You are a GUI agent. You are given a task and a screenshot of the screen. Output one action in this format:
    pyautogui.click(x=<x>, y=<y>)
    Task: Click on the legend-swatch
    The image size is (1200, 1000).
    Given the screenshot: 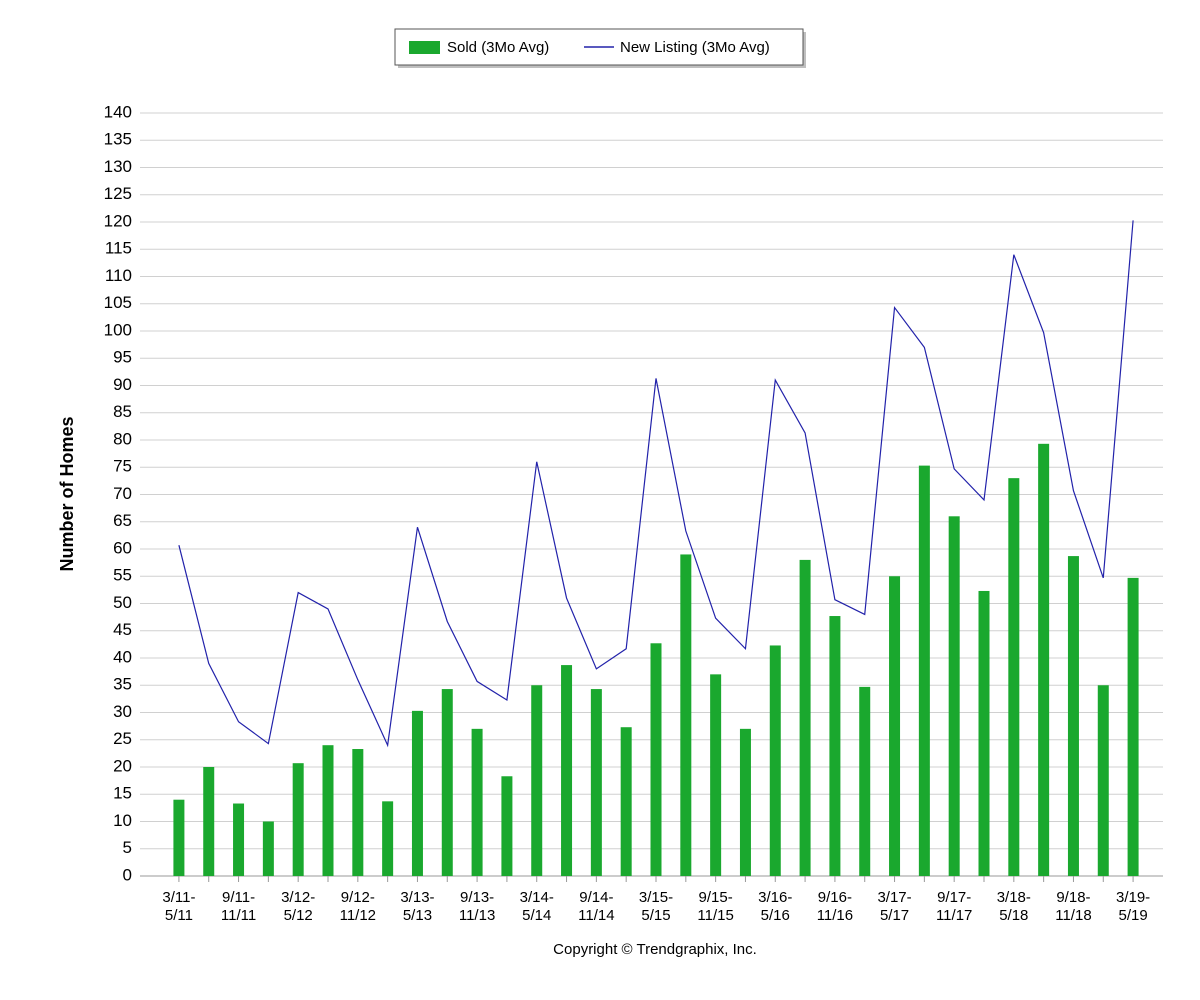 What is the action you would take?
    pyautogui.click(x=424, y=47)
    